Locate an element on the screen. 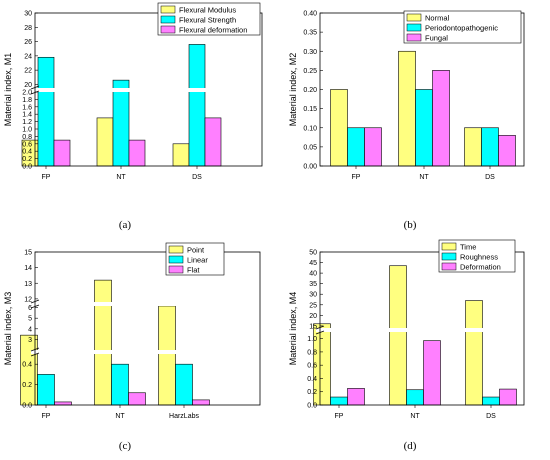 Image resolution: width=550 pixels, height=460 pixels. x-tick-label-harzlabs: HarzLabs is located at coordinates (184, 416).